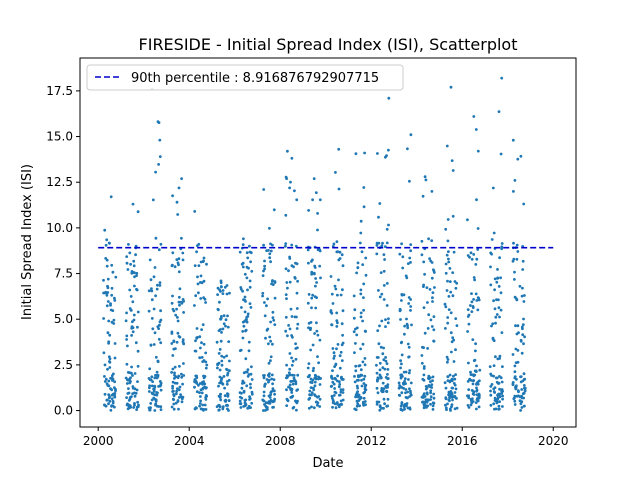 This screenshot has height=480, width=640. What do you see at coordinates (63, 274) in the screenshot?
I see `y-tick-label: 7.5` at bounding box center [63, 274].